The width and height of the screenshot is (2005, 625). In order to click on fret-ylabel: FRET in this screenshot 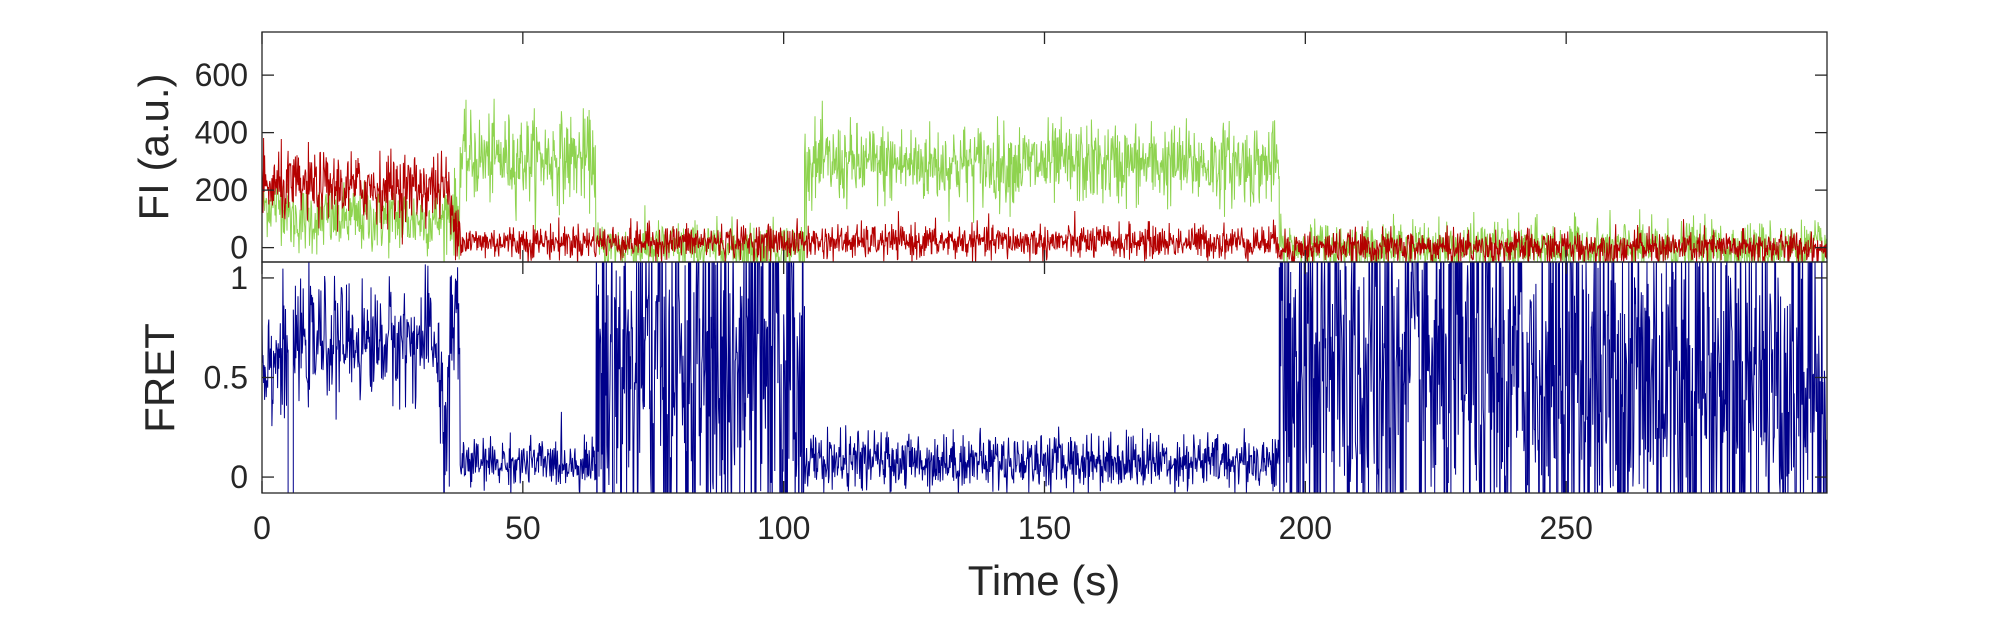, I will do `click(159, 378)`.